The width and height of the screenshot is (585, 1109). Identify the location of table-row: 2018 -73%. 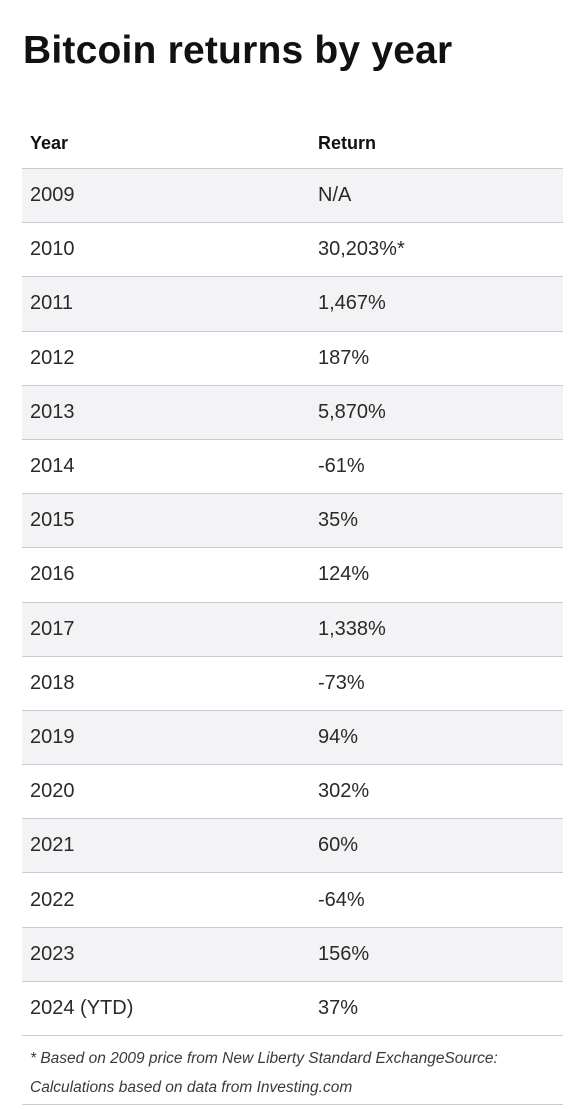
(292, 684).